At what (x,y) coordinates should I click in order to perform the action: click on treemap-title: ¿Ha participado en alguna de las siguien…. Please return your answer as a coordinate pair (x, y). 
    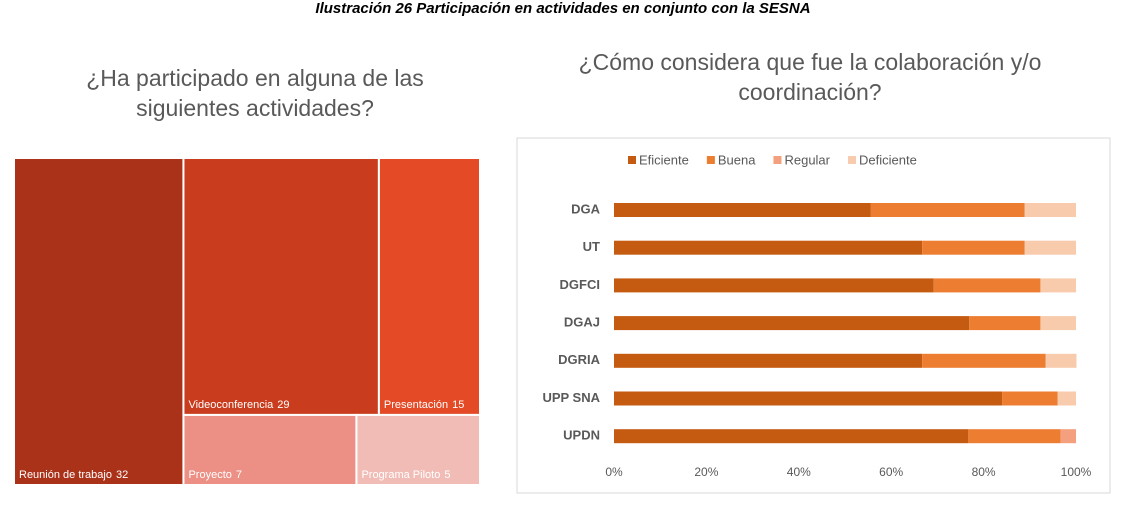
    Looking at the image, I should click on (255, 93).